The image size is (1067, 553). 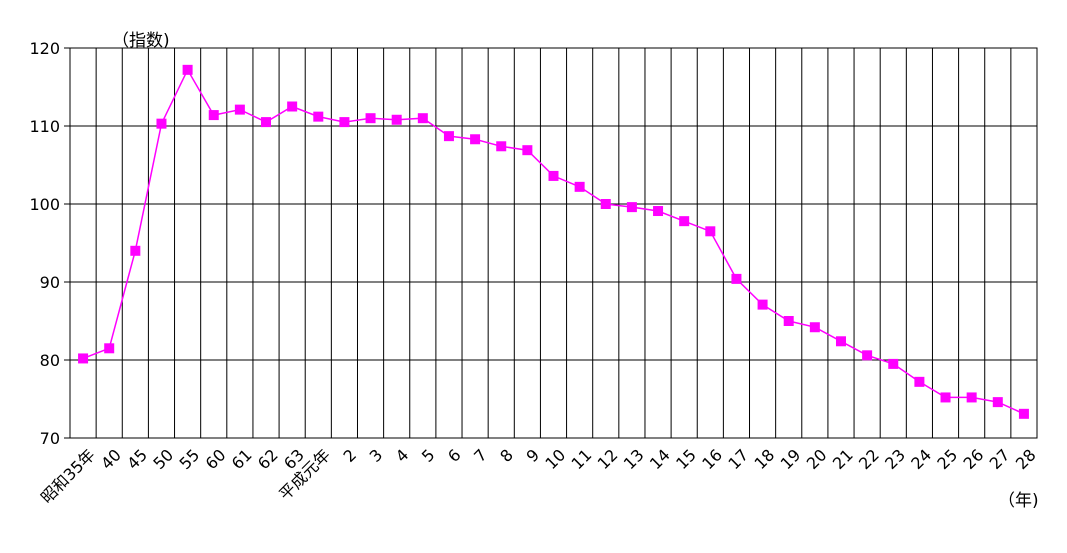 What do you see at coordinates (1000, 459) in the screenshot?
I see `x-tick-label: 27` at bounding box center [1000, 459].